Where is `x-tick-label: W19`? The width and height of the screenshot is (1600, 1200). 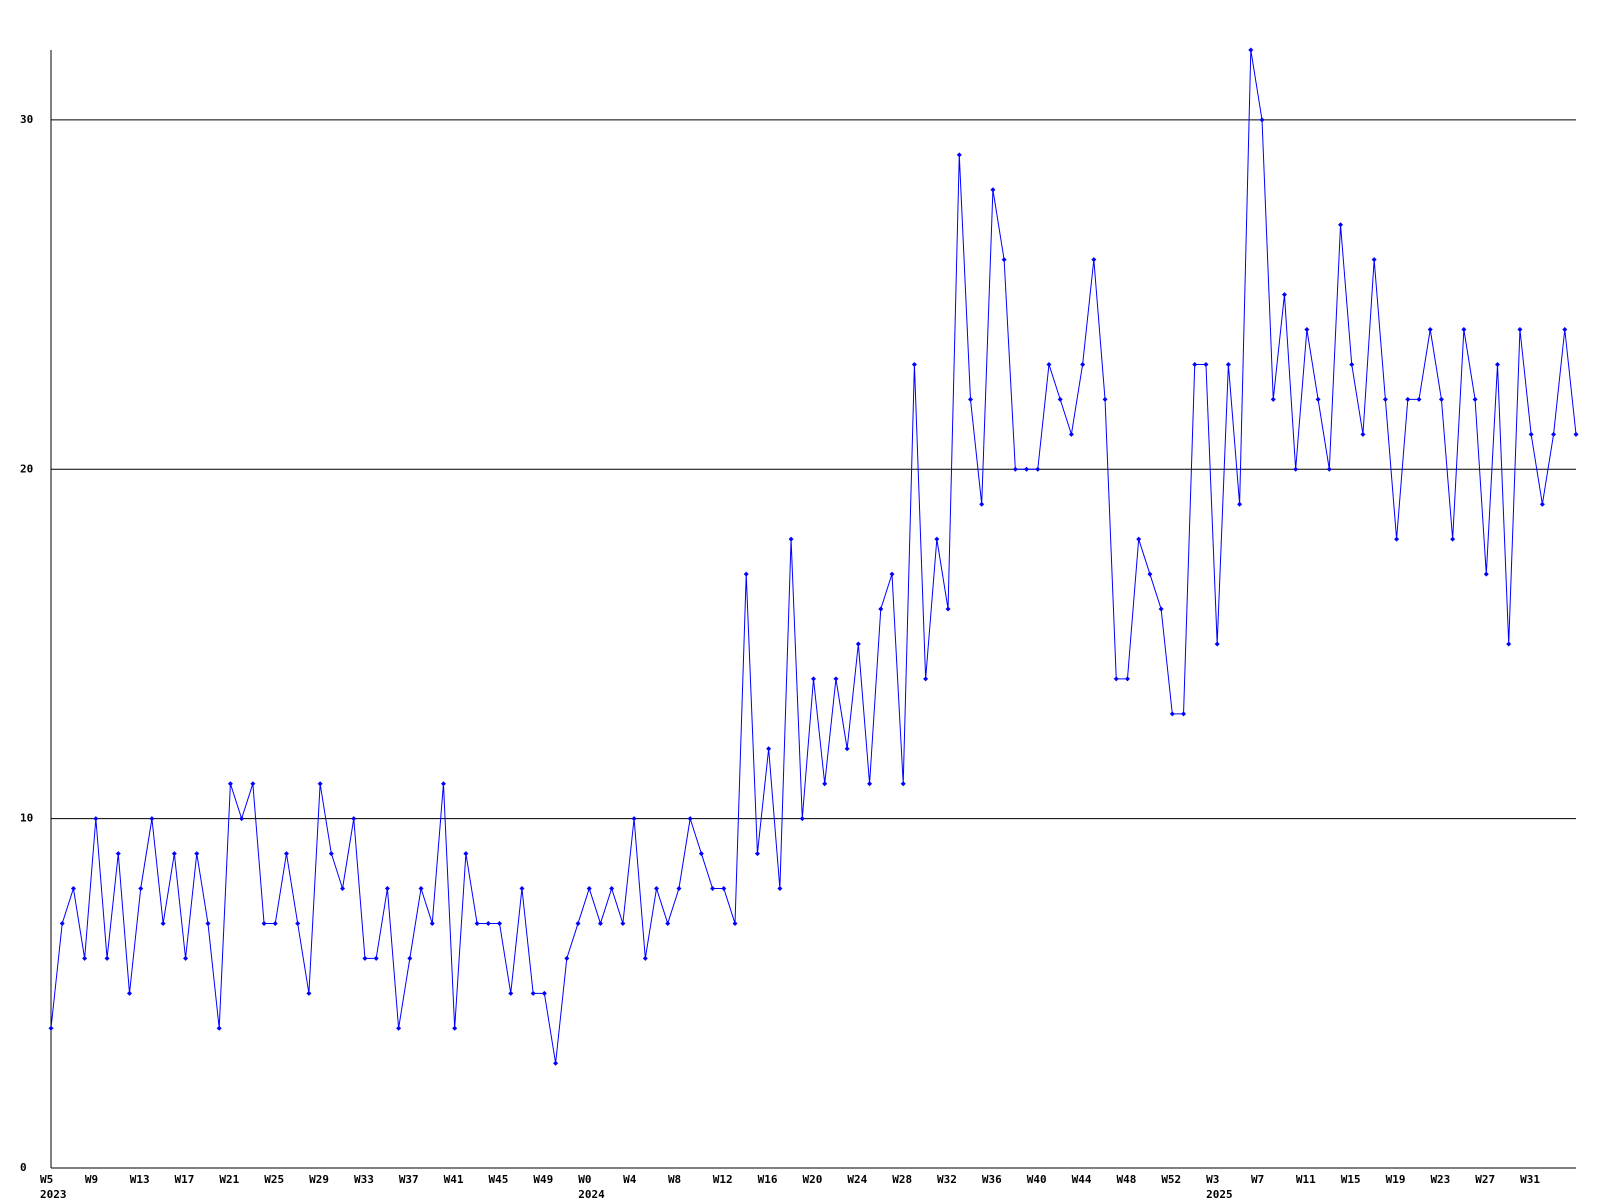 x-tick-label: W19 is located at coordinates (1396, 1179).